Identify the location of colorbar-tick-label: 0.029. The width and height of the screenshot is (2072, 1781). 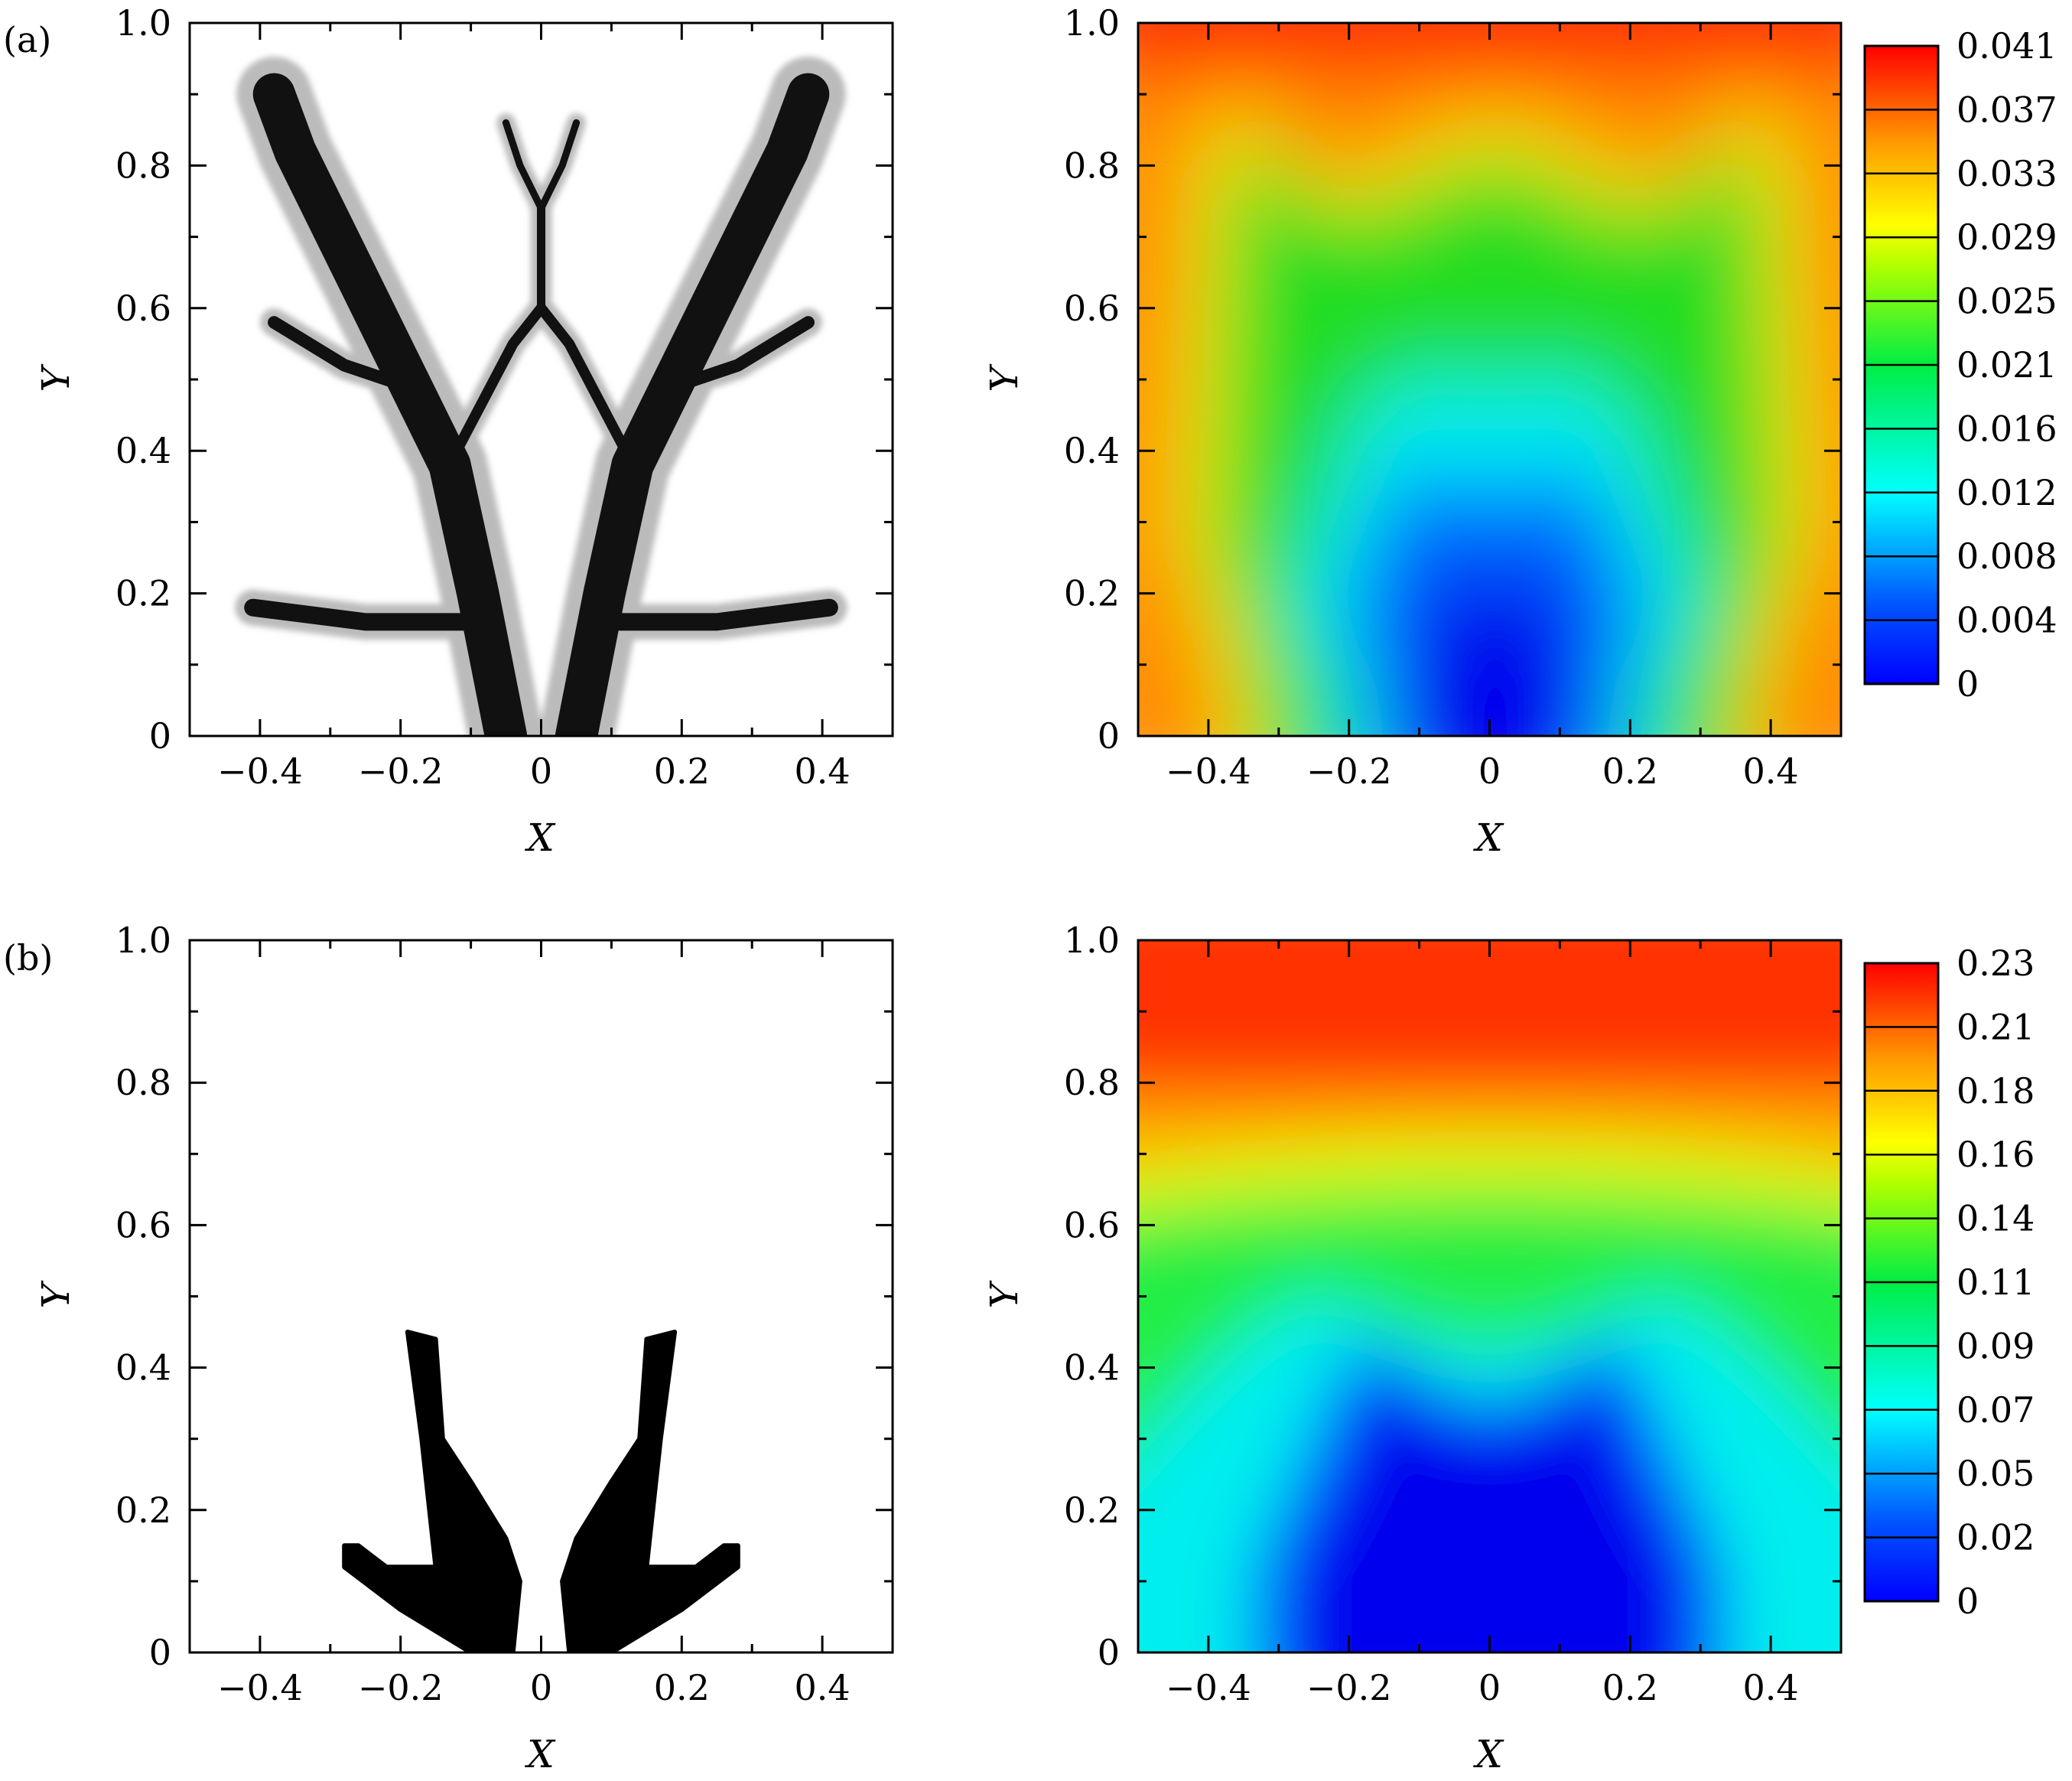
(2007, 237).